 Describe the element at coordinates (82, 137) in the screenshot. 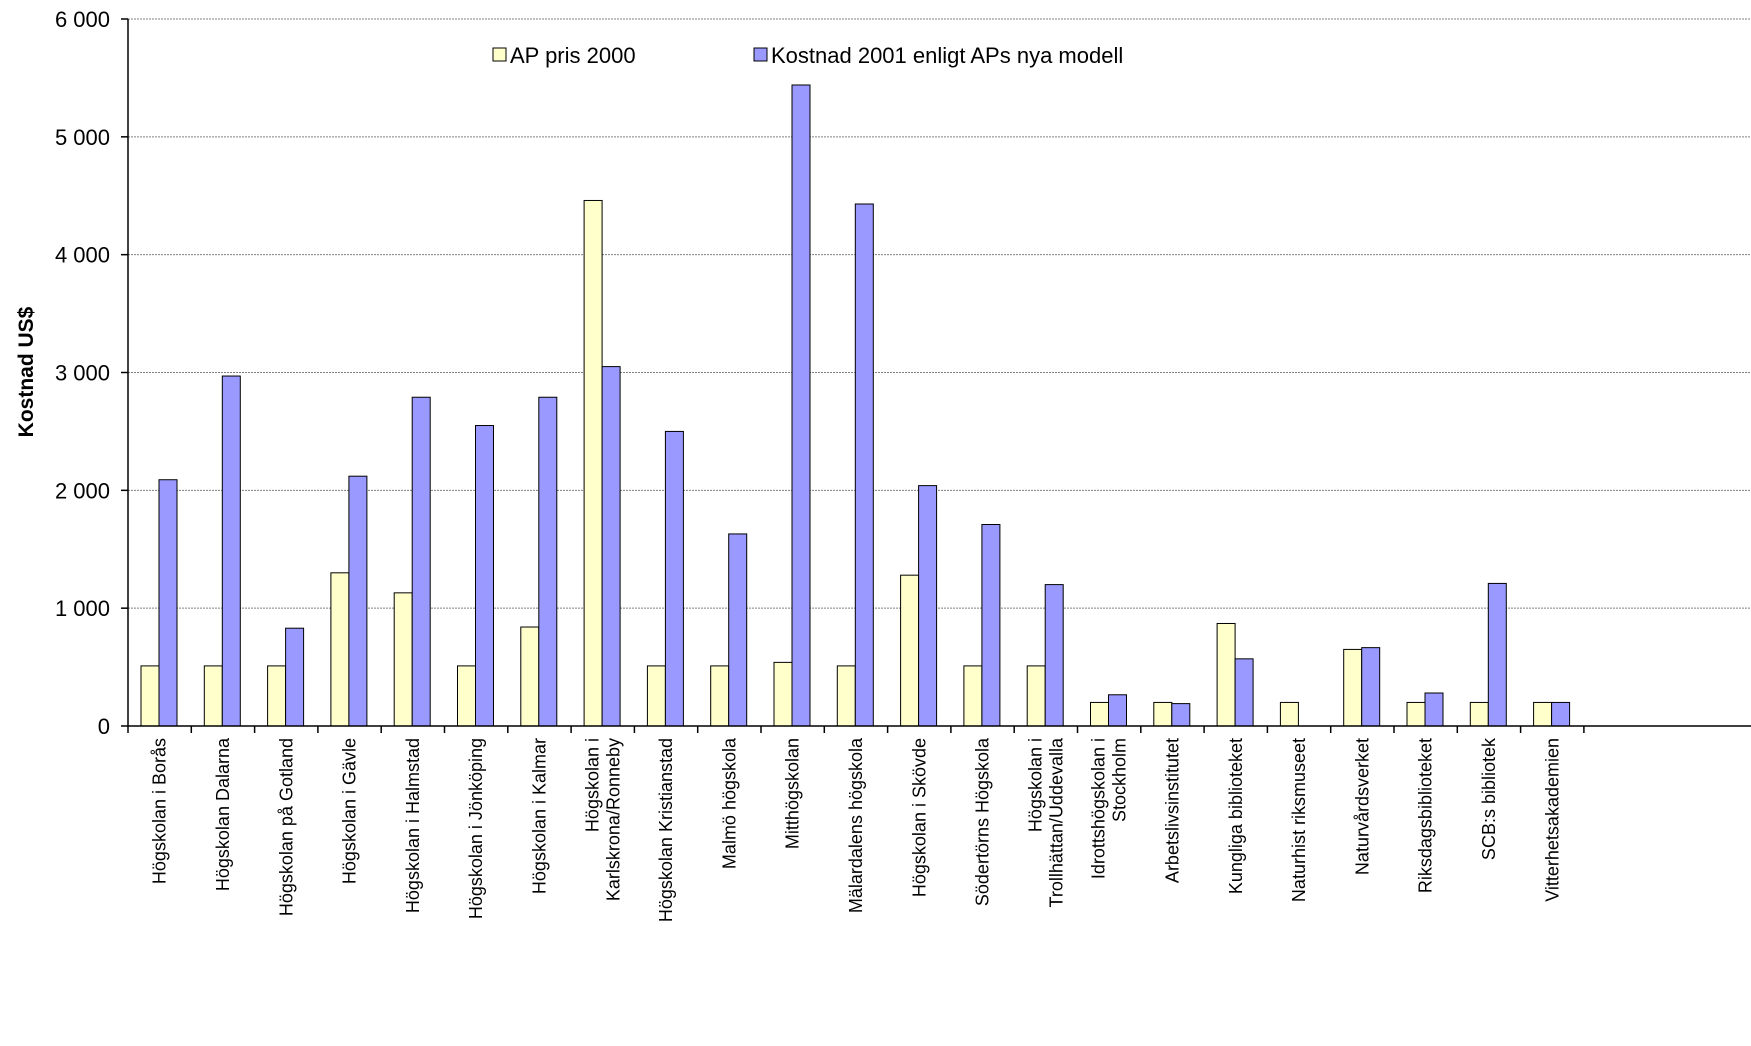

I see `y-tick-label: 5 000` at that location.